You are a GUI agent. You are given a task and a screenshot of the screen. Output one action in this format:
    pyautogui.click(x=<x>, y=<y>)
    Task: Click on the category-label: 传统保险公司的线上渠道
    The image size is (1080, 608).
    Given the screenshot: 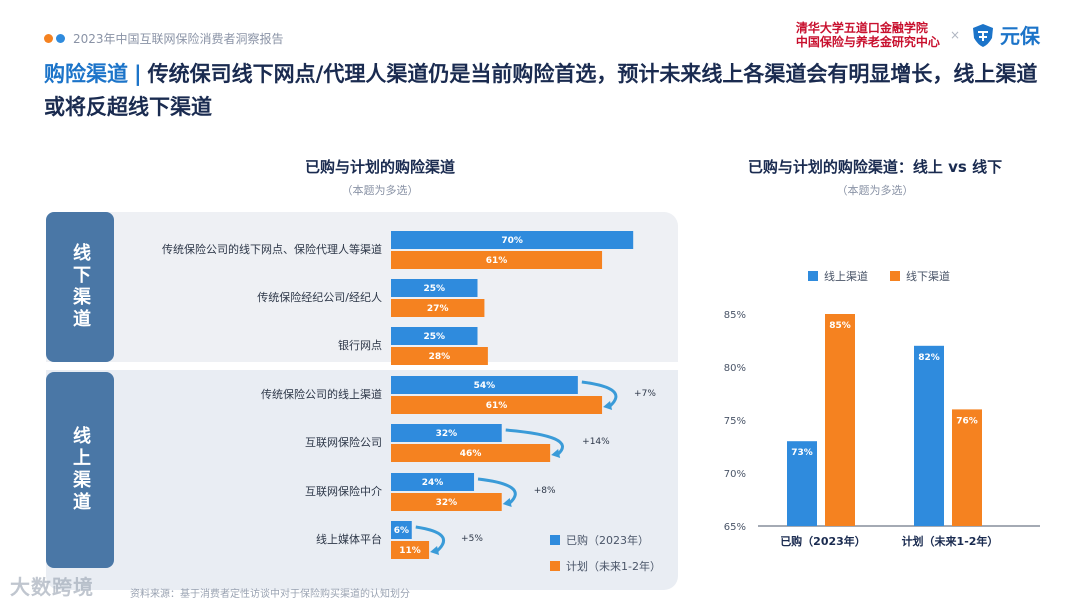 What is the action you would take?
    pyautogui.click(x=321, y=394)
    